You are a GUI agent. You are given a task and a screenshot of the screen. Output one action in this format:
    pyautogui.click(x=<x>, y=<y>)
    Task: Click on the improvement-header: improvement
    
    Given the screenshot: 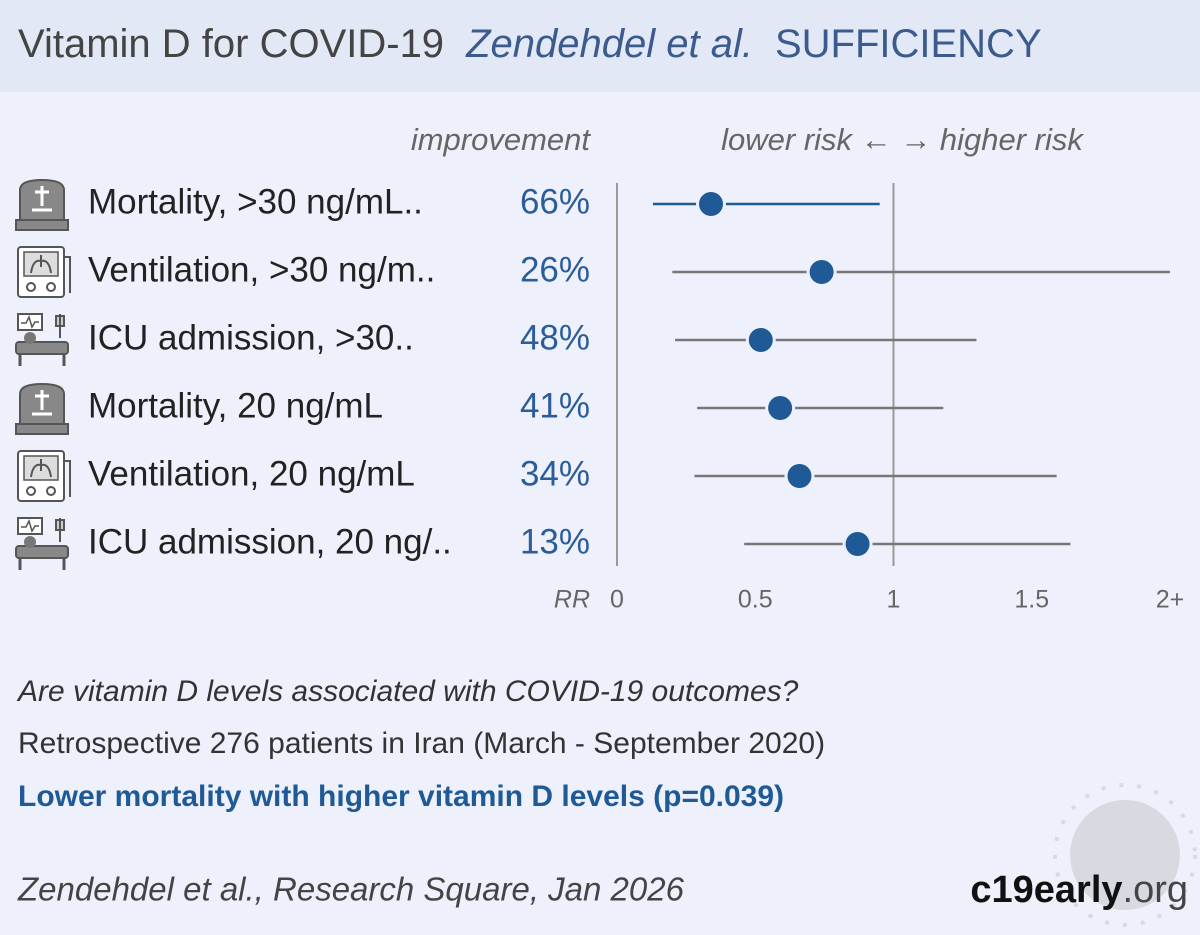 What is the action you would take?
    pyautogui.click(x=501, y=139)
    